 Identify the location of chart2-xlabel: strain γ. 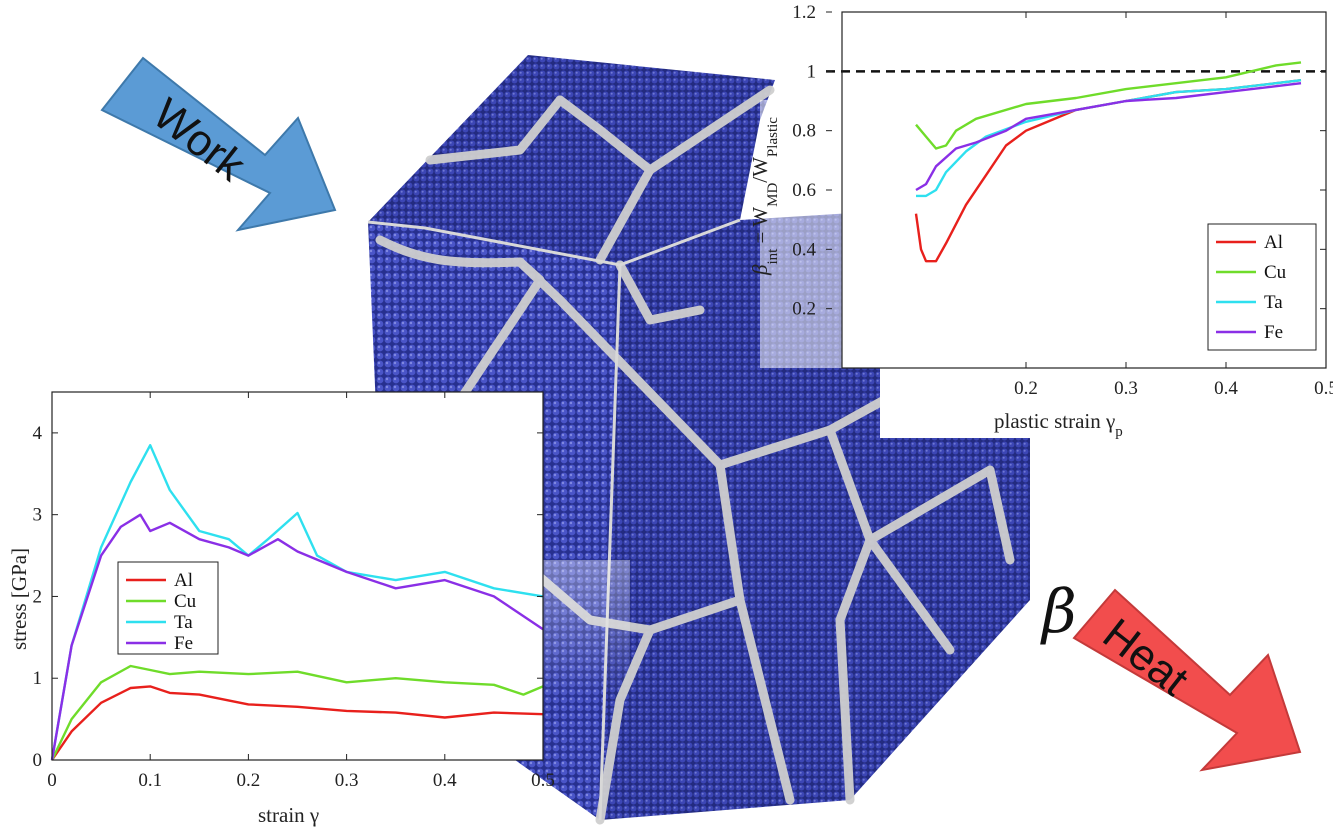
(288, 815).